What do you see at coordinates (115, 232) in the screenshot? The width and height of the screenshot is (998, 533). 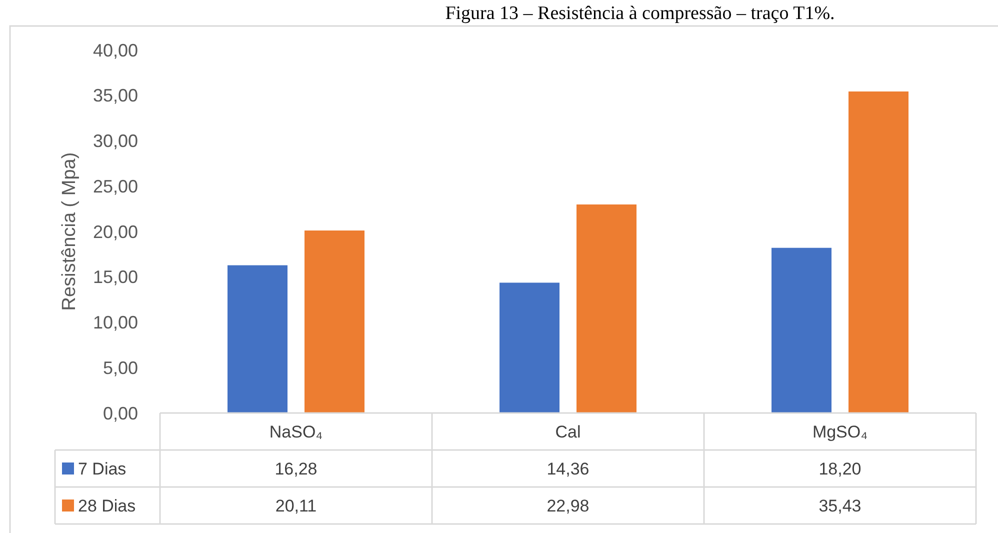 I see `y-tick-label: 20,00` at bounding box center [115, 232].